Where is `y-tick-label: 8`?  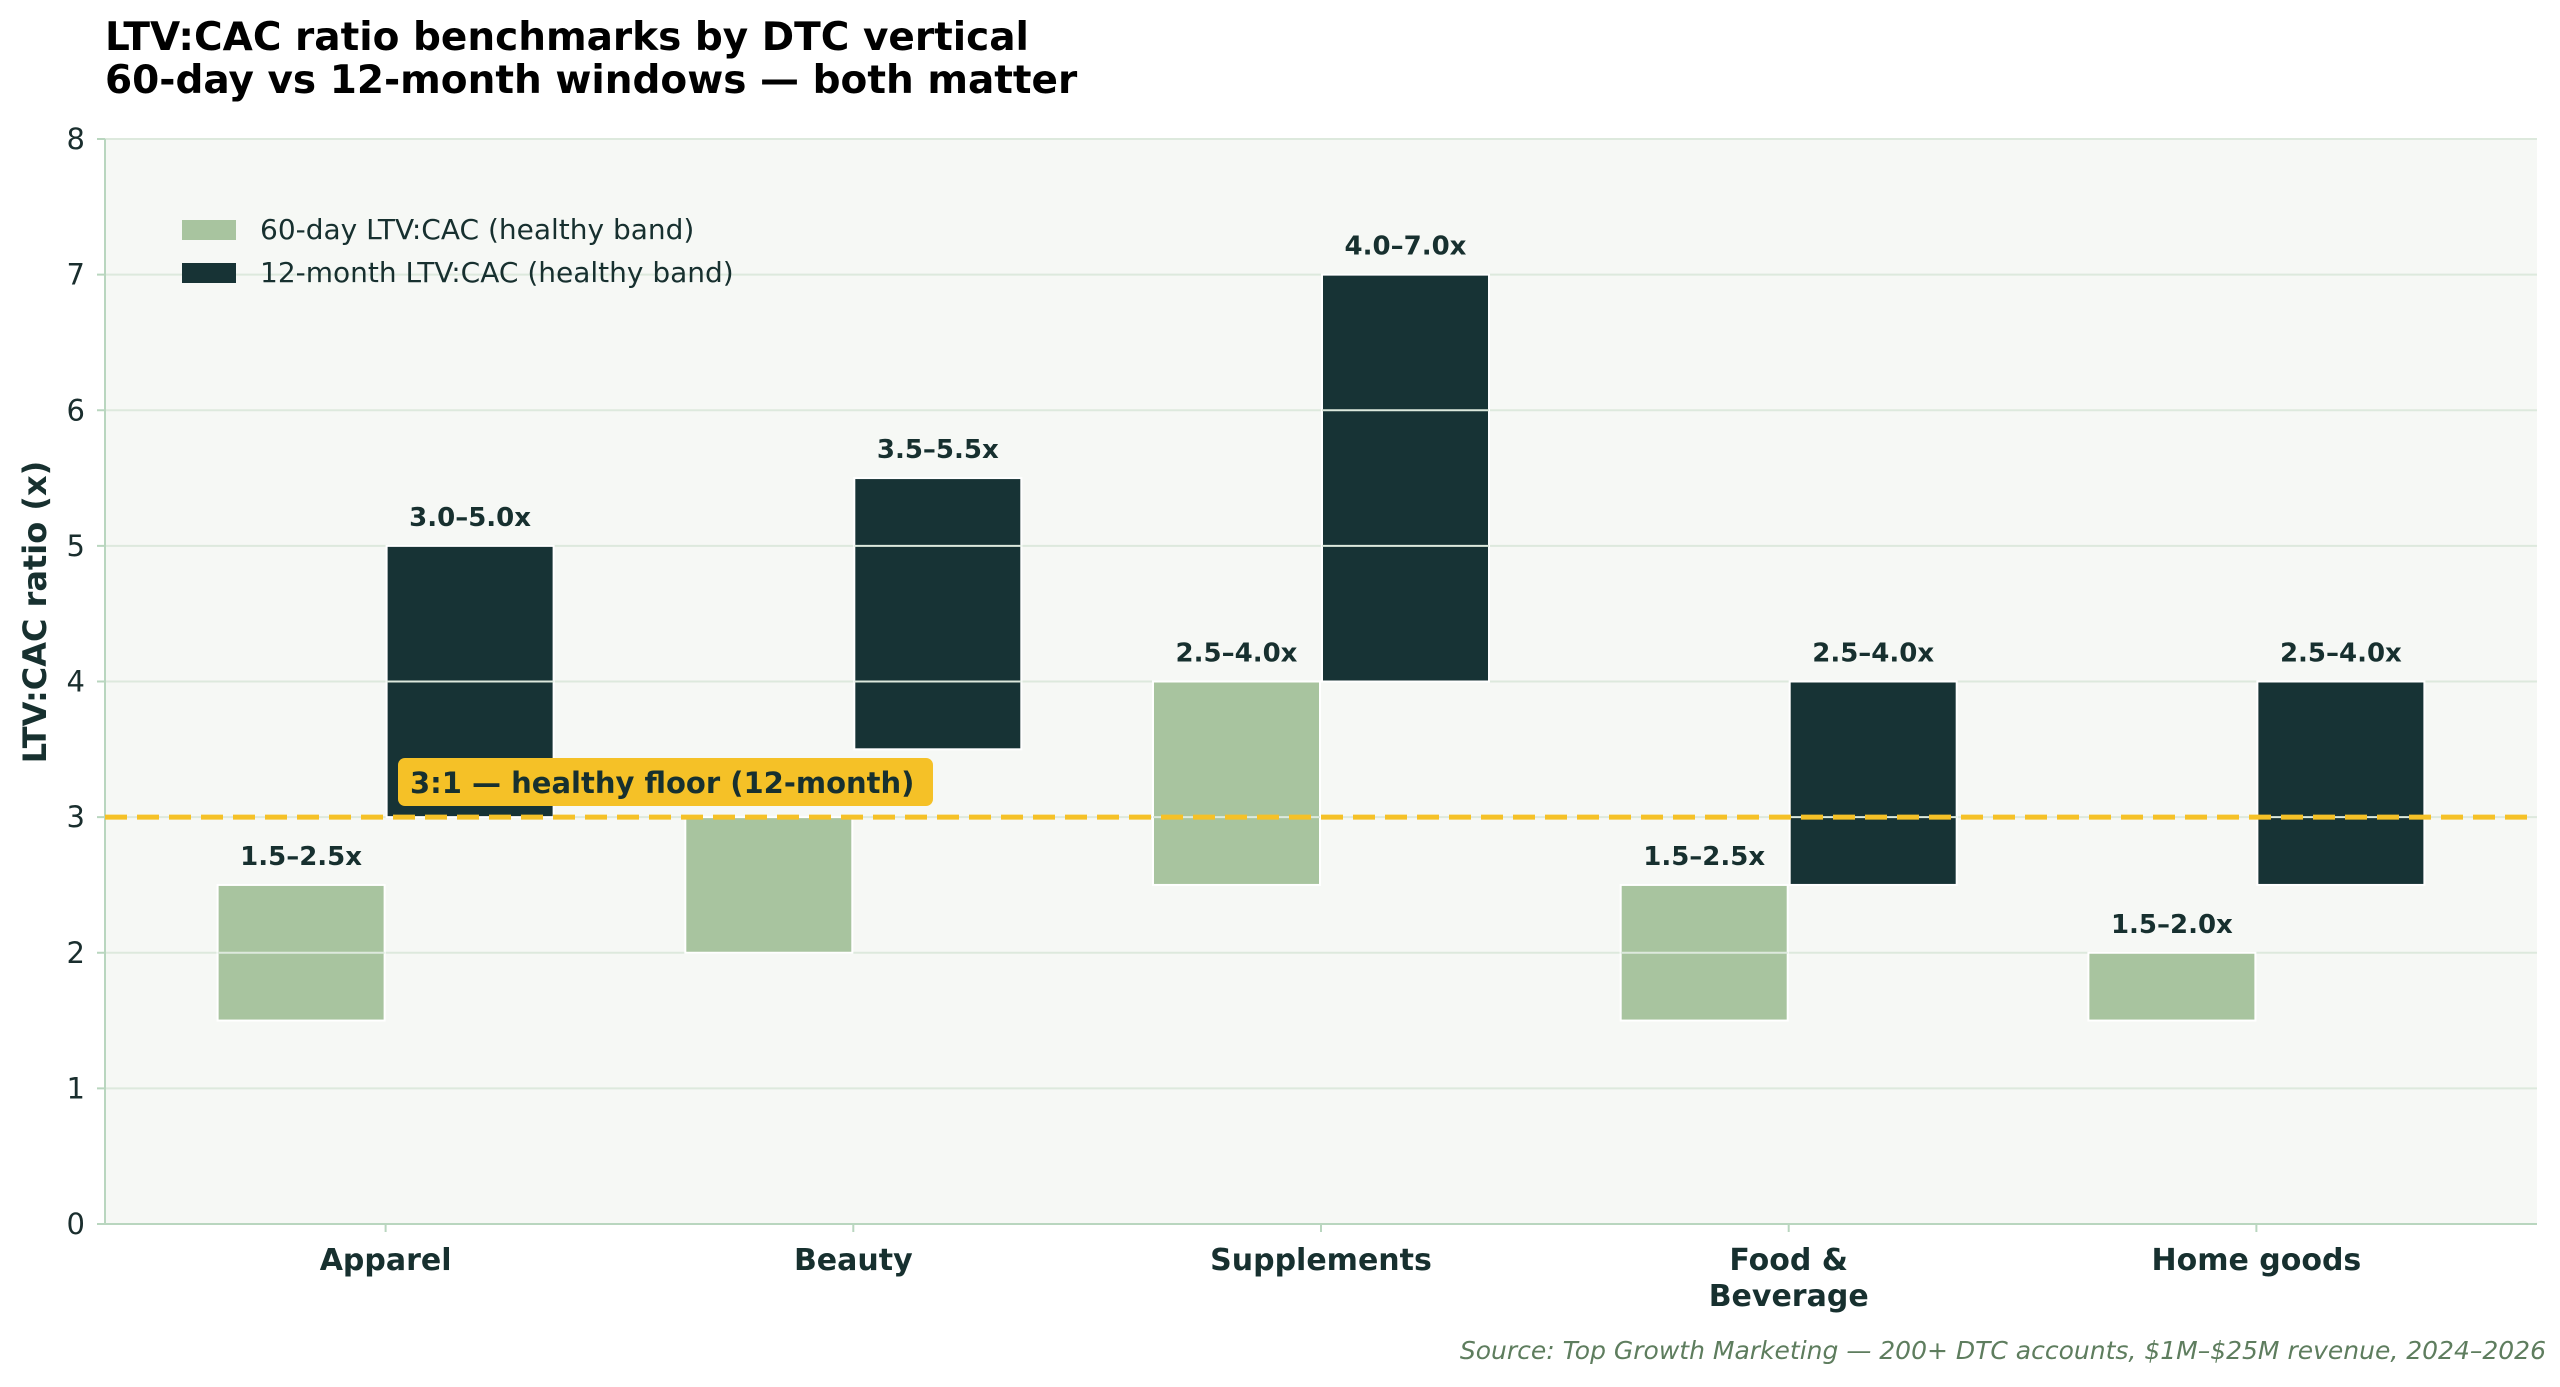 y-tick-label: 8 is located at coordinates (76, 139).